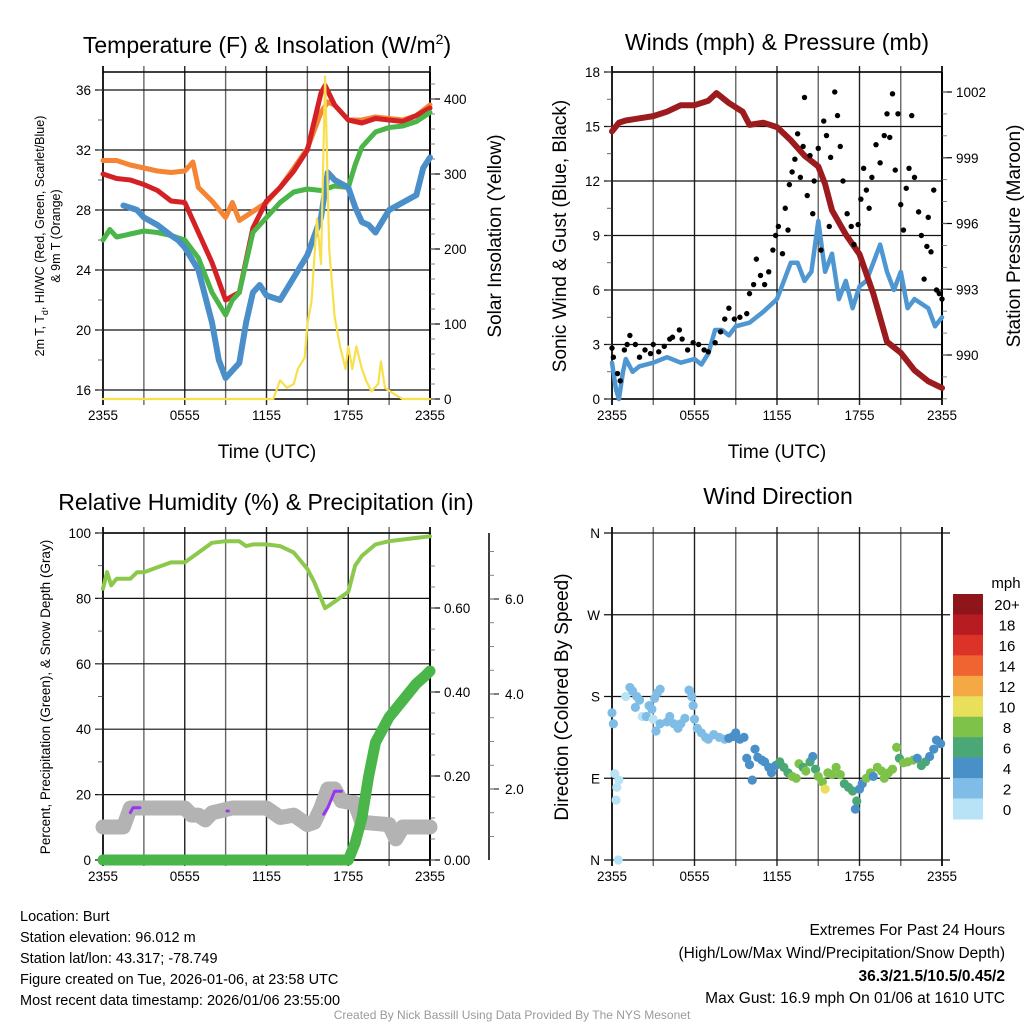 The height and width of the screenshot is (1024, 1024). I want to click on temperature-title: Temperature (F) & Insolation (W/m2), so click(267, 44).